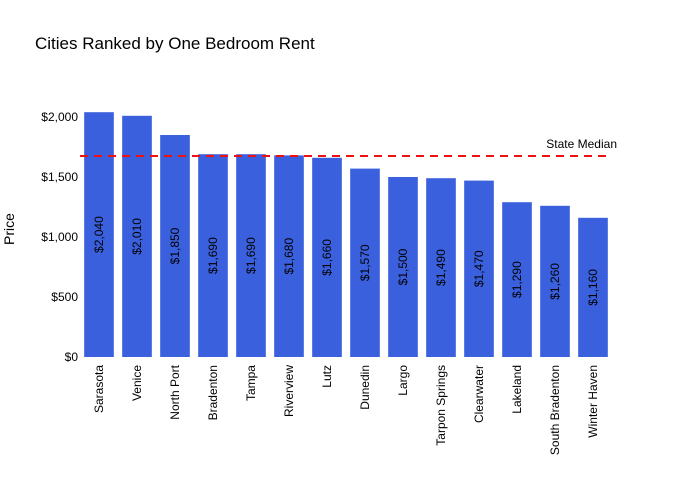 This screenshot has height=500, width=700. Describe the element at coordinates (251, 383) in the screenshot. I see `x-tick-label: Tampa` at that location.